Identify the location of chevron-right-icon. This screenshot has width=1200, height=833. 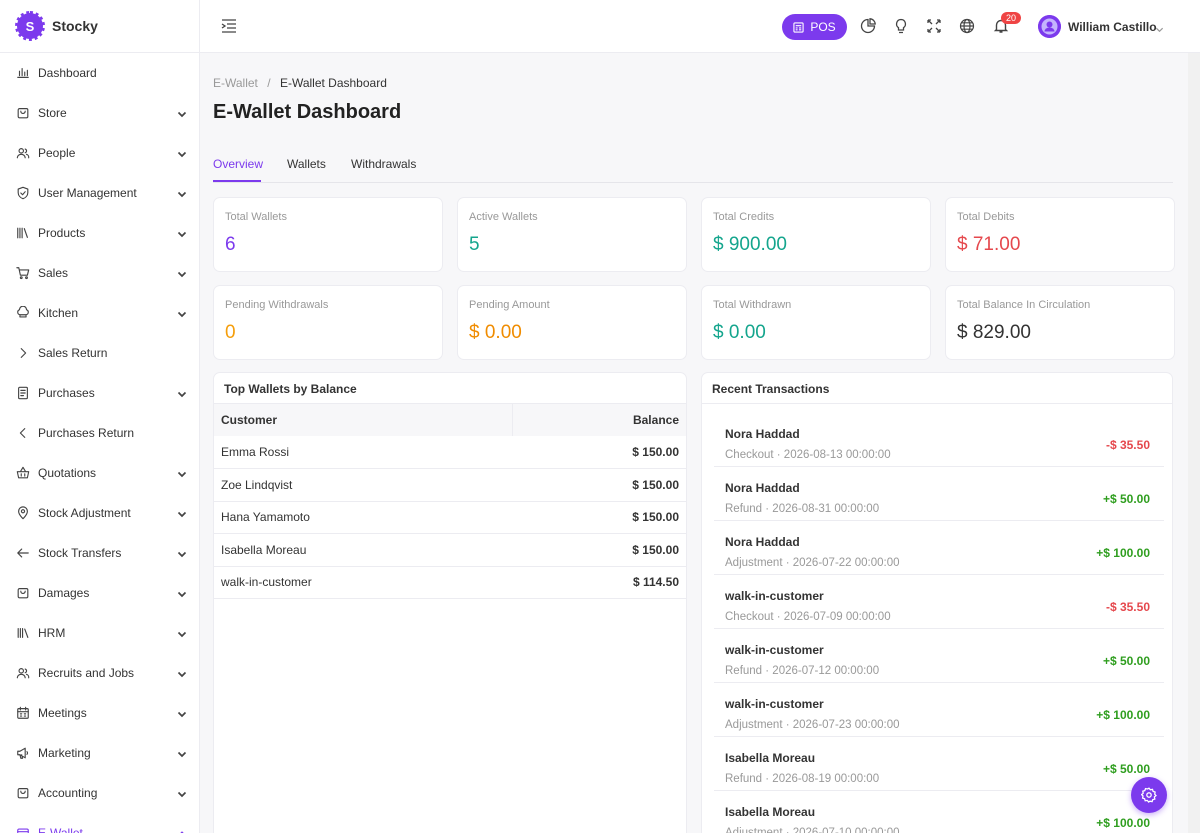
(23, 353).